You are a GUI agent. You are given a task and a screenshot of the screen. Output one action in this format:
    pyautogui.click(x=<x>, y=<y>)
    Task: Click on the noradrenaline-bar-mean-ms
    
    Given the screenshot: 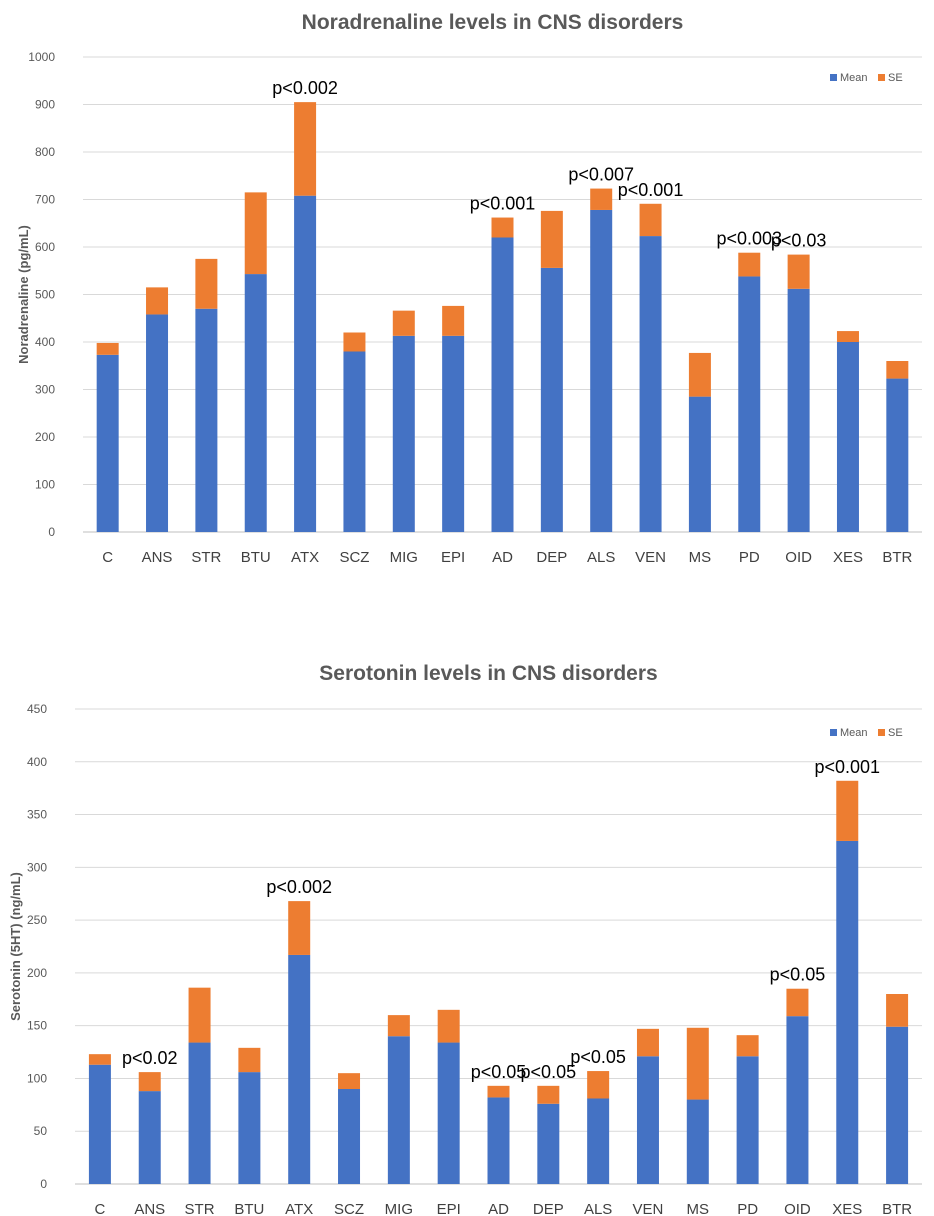 What is the action you would take?
    pyautogui.click(x=699, y=464)
    